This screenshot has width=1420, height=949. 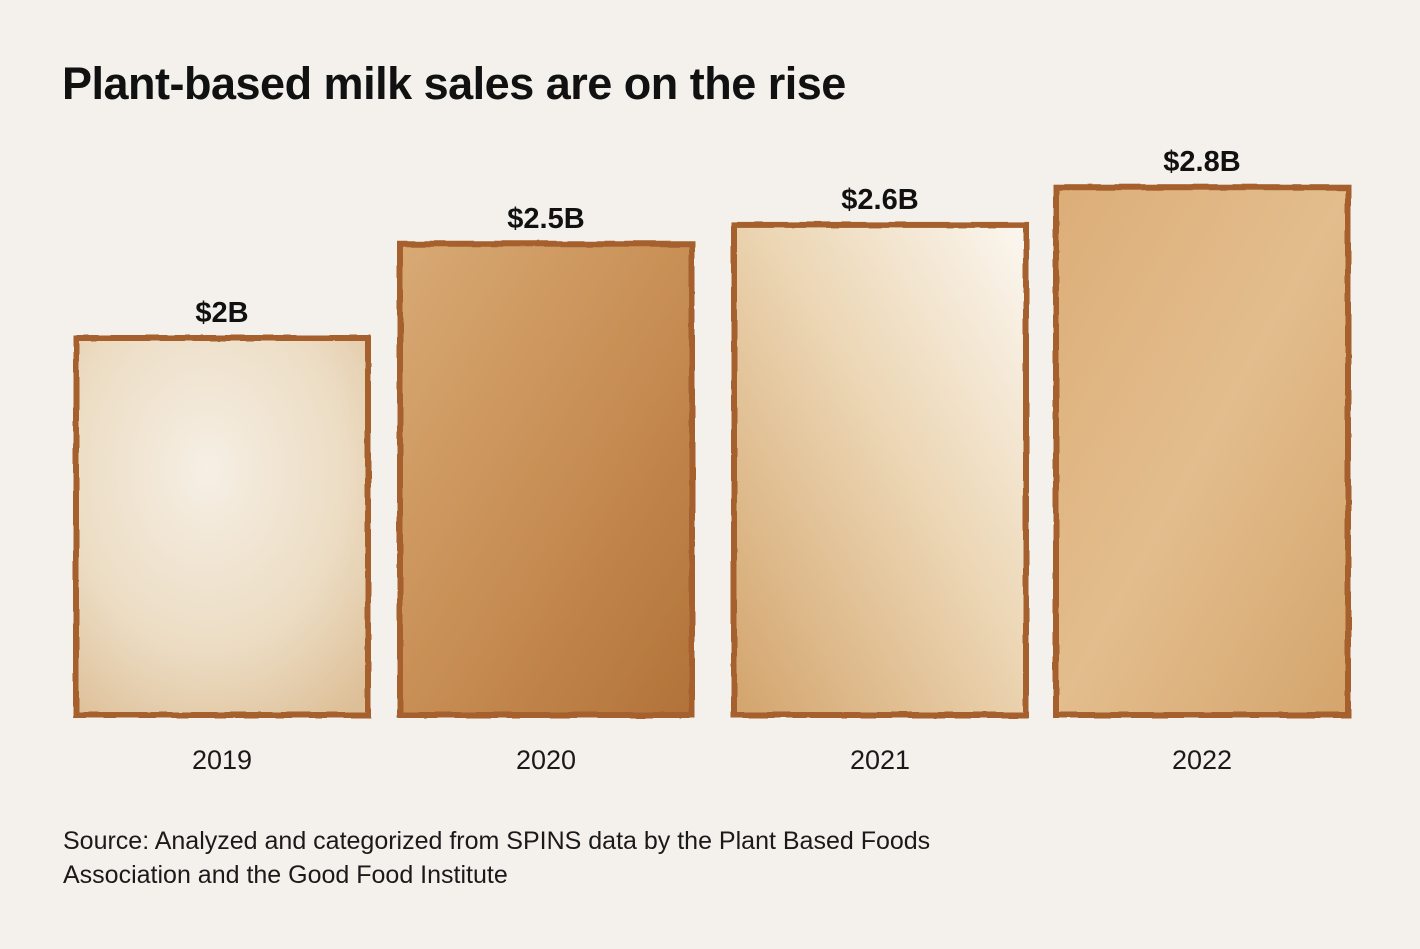 I want to click on value-label-2022: $2.8B, so click(x=1201, y=162).